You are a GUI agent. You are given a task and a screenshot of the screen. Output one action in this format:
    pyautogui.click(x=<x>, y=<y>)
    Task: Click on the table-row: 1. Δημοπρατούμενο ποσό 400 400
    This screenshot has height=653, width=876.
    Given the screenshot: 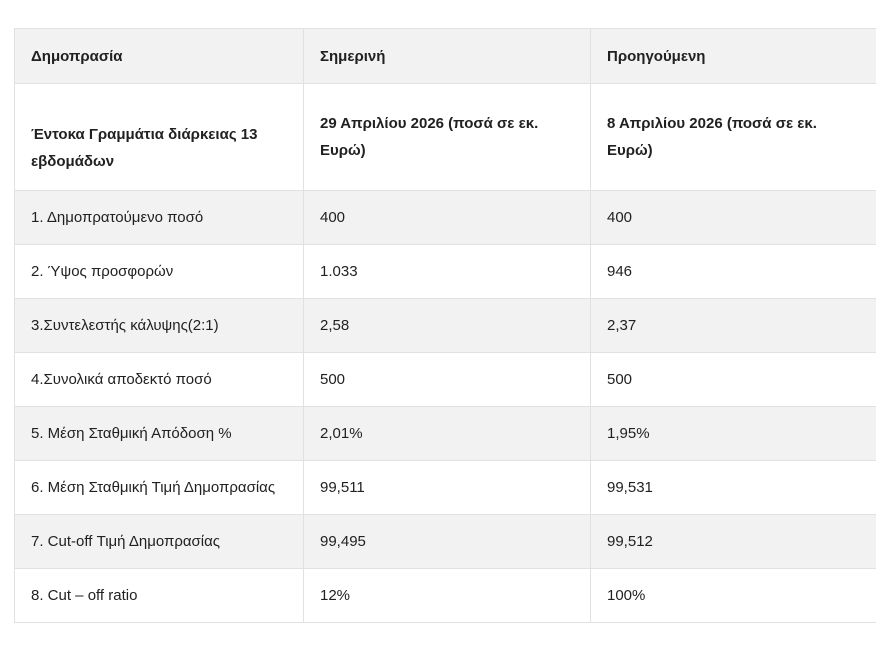 What is the action you would take?
    pyautogui.click(x=445, y=217)
    